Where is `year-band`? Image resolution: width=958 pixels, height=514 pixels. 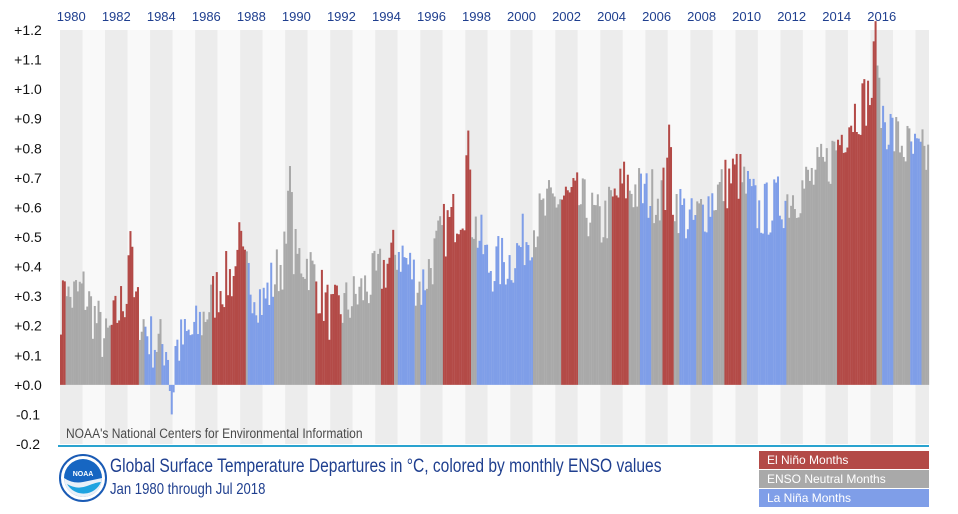
year-band is located at coordinates (161, 237).